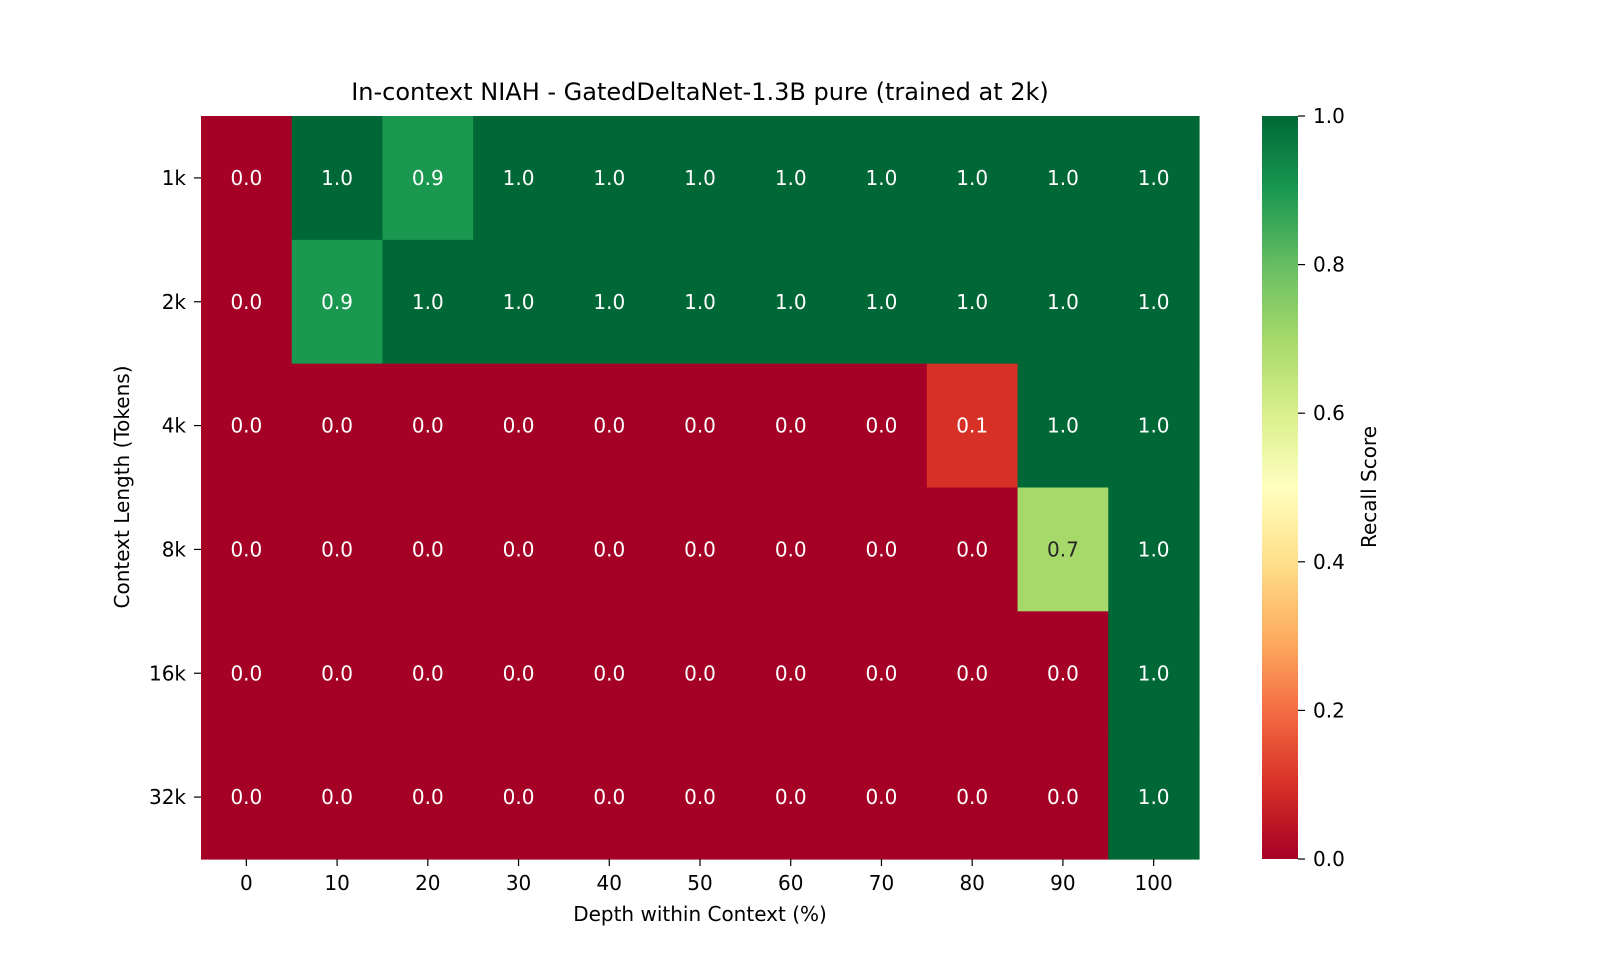  What do you see at coordinates (1329, 116) in the screenshot?
I see `colorbar-tick-label: 1.0` at bounding box center [1329, 116].